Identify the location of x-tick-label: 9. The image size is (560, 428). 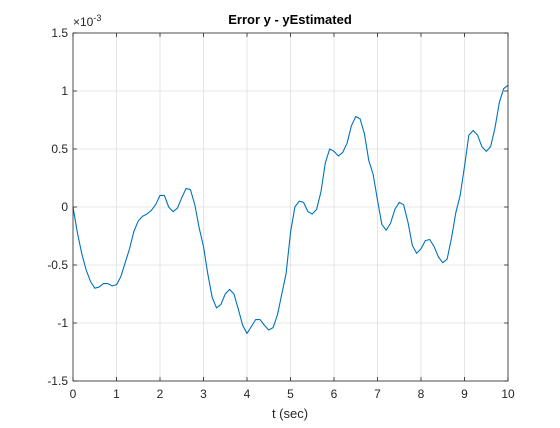
(464, 394).